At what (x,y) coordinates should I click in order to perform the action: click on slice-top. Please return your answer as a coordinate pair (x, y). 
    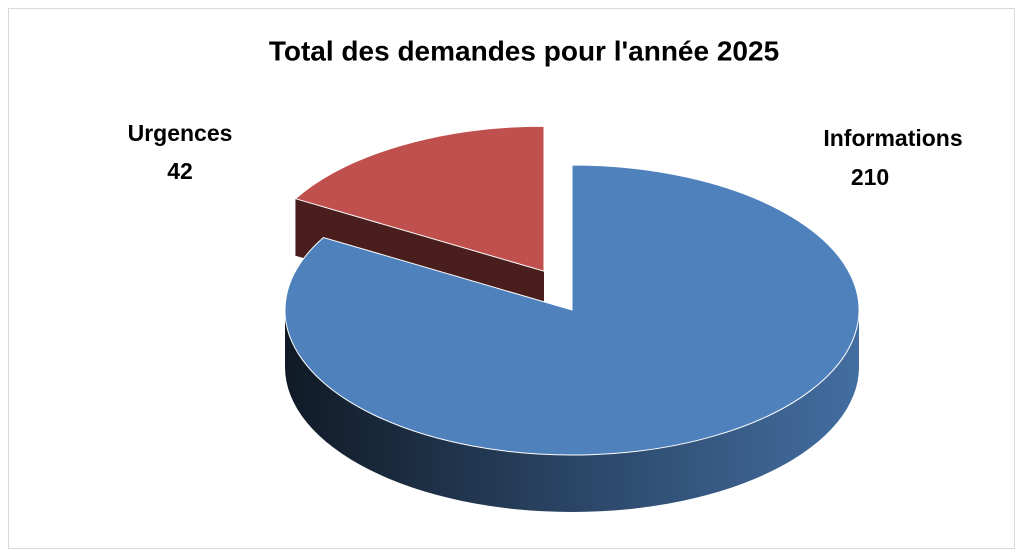
    Looking at the image, I should click on (419, 198).